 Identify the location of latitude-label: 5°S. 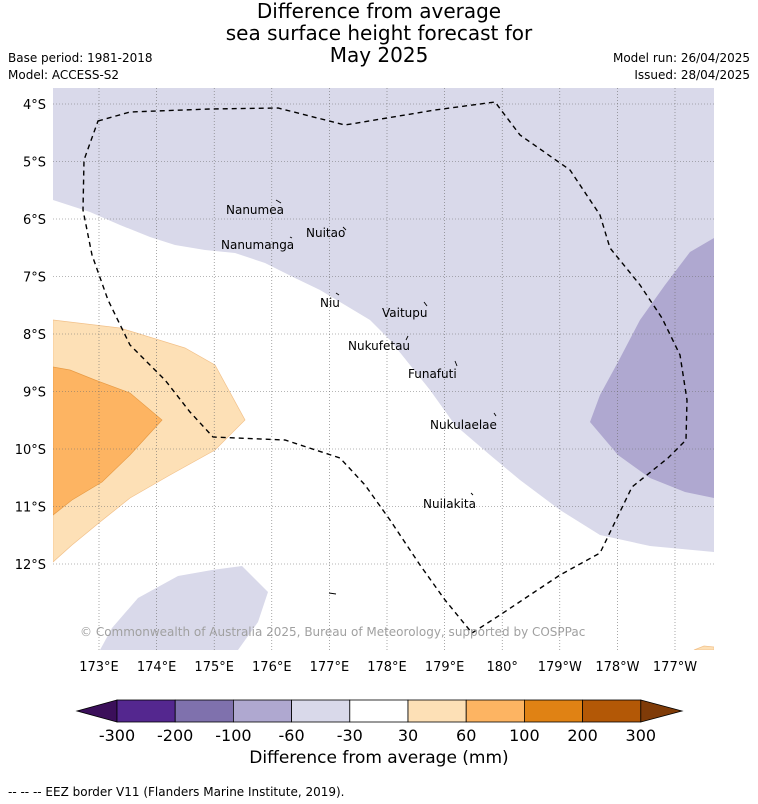
(34, 163).